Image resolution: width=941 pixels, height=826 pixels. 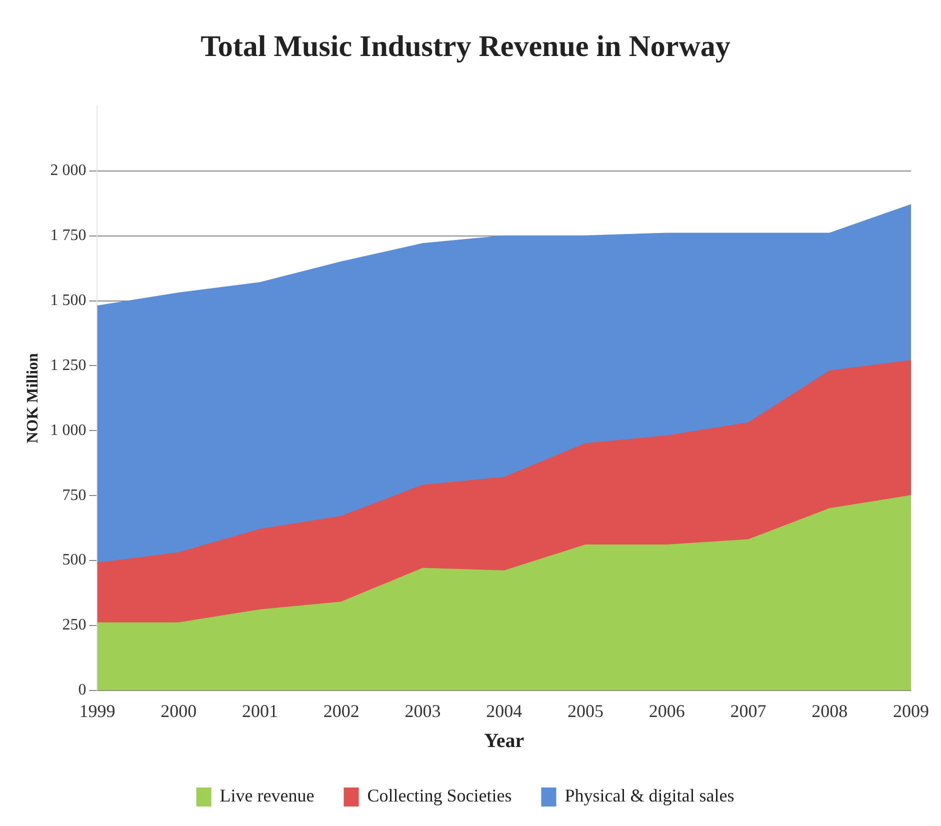 I want to click on legend-label: Collecting Societies, so click(x=439, y=796).